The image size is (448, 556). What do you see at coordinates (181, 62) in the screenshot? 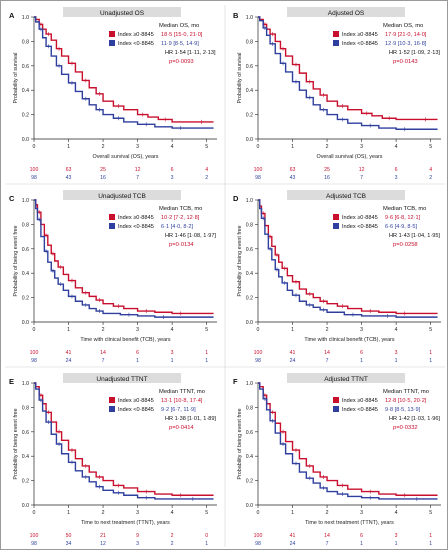
I see `p-value: p=0·0093` at bounding box center [181, 62].